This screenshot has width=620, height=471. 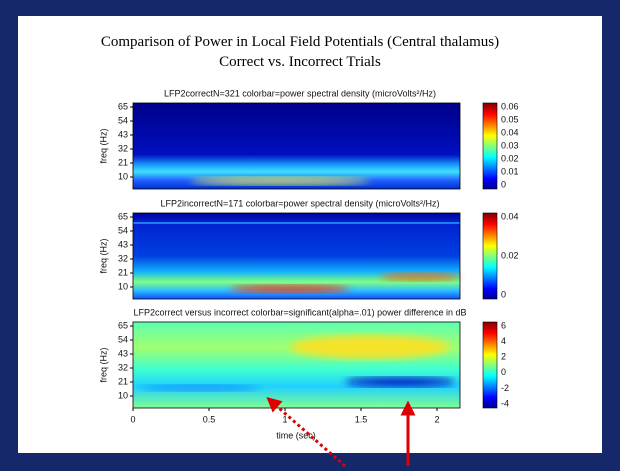 I want to click on colorbar-tick-label: 0.01, so click(x=510, y=171).